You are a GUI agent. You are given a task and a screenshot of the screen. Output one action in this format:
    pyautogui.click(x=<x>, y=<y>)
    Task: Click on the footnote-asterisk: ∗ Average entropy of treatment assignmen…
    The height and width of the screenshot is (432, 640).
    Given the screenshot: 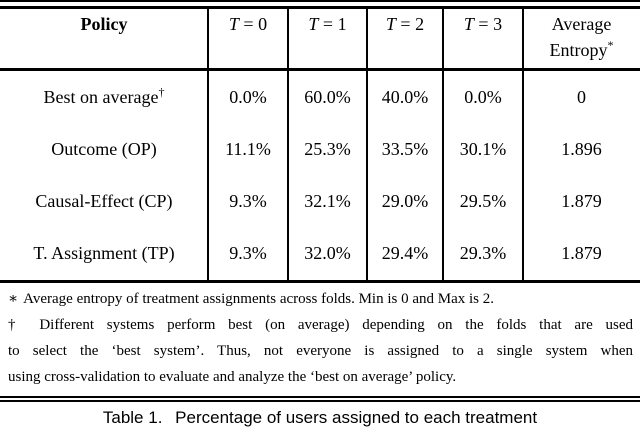 What is the action you would take?
    pyautogui.click(x=251, y=299)
    